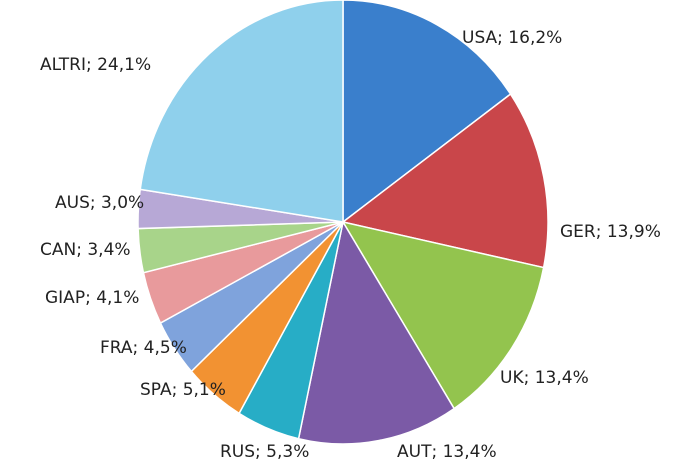 This screenshot has height=464, width=684. Describe the element at coordinates (512, 38) in the screenshot. I see `slice-label: USA; 16,2%` at that location.